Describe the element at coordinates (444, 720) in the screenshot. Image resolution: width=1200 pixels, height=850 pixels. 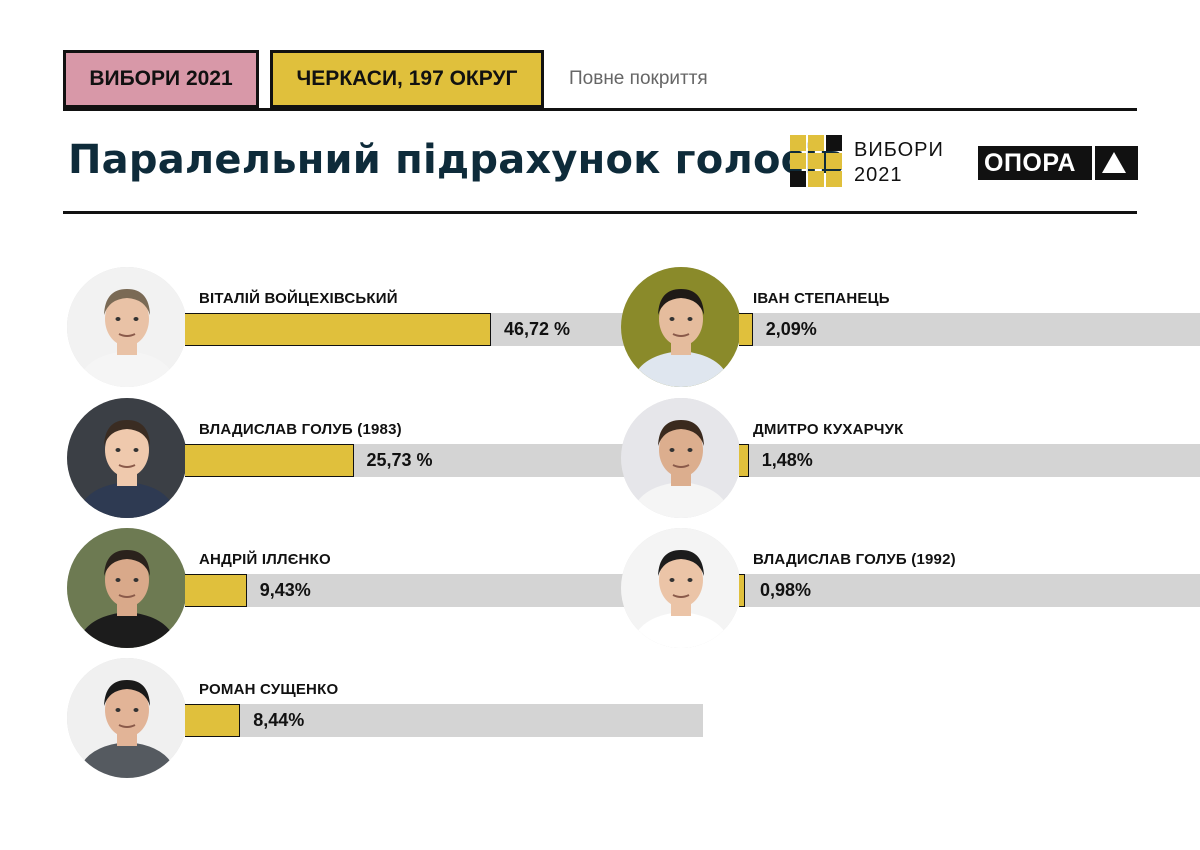
I see `bar-track: 8,44%` at that location.